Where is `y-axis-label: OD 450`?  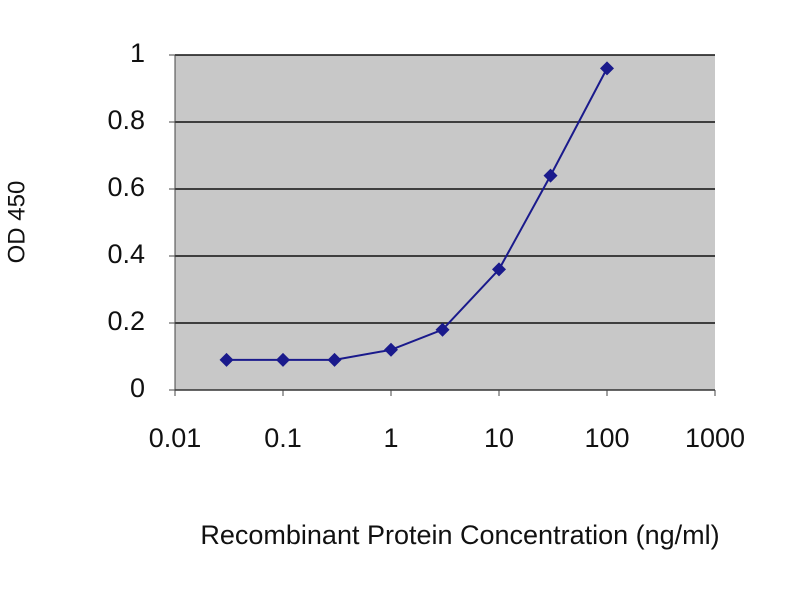 y-axis-label: OD 450 is located at coordinates (16, 222).